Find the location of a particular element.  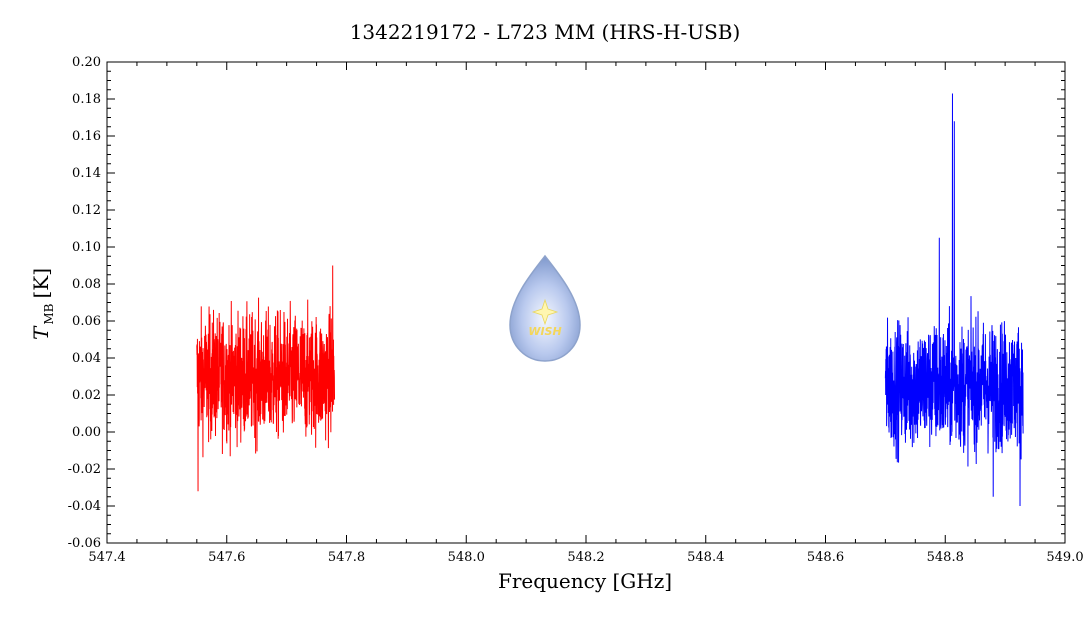

y-tick-label: -0.02 is located at coordinates (84, 469).